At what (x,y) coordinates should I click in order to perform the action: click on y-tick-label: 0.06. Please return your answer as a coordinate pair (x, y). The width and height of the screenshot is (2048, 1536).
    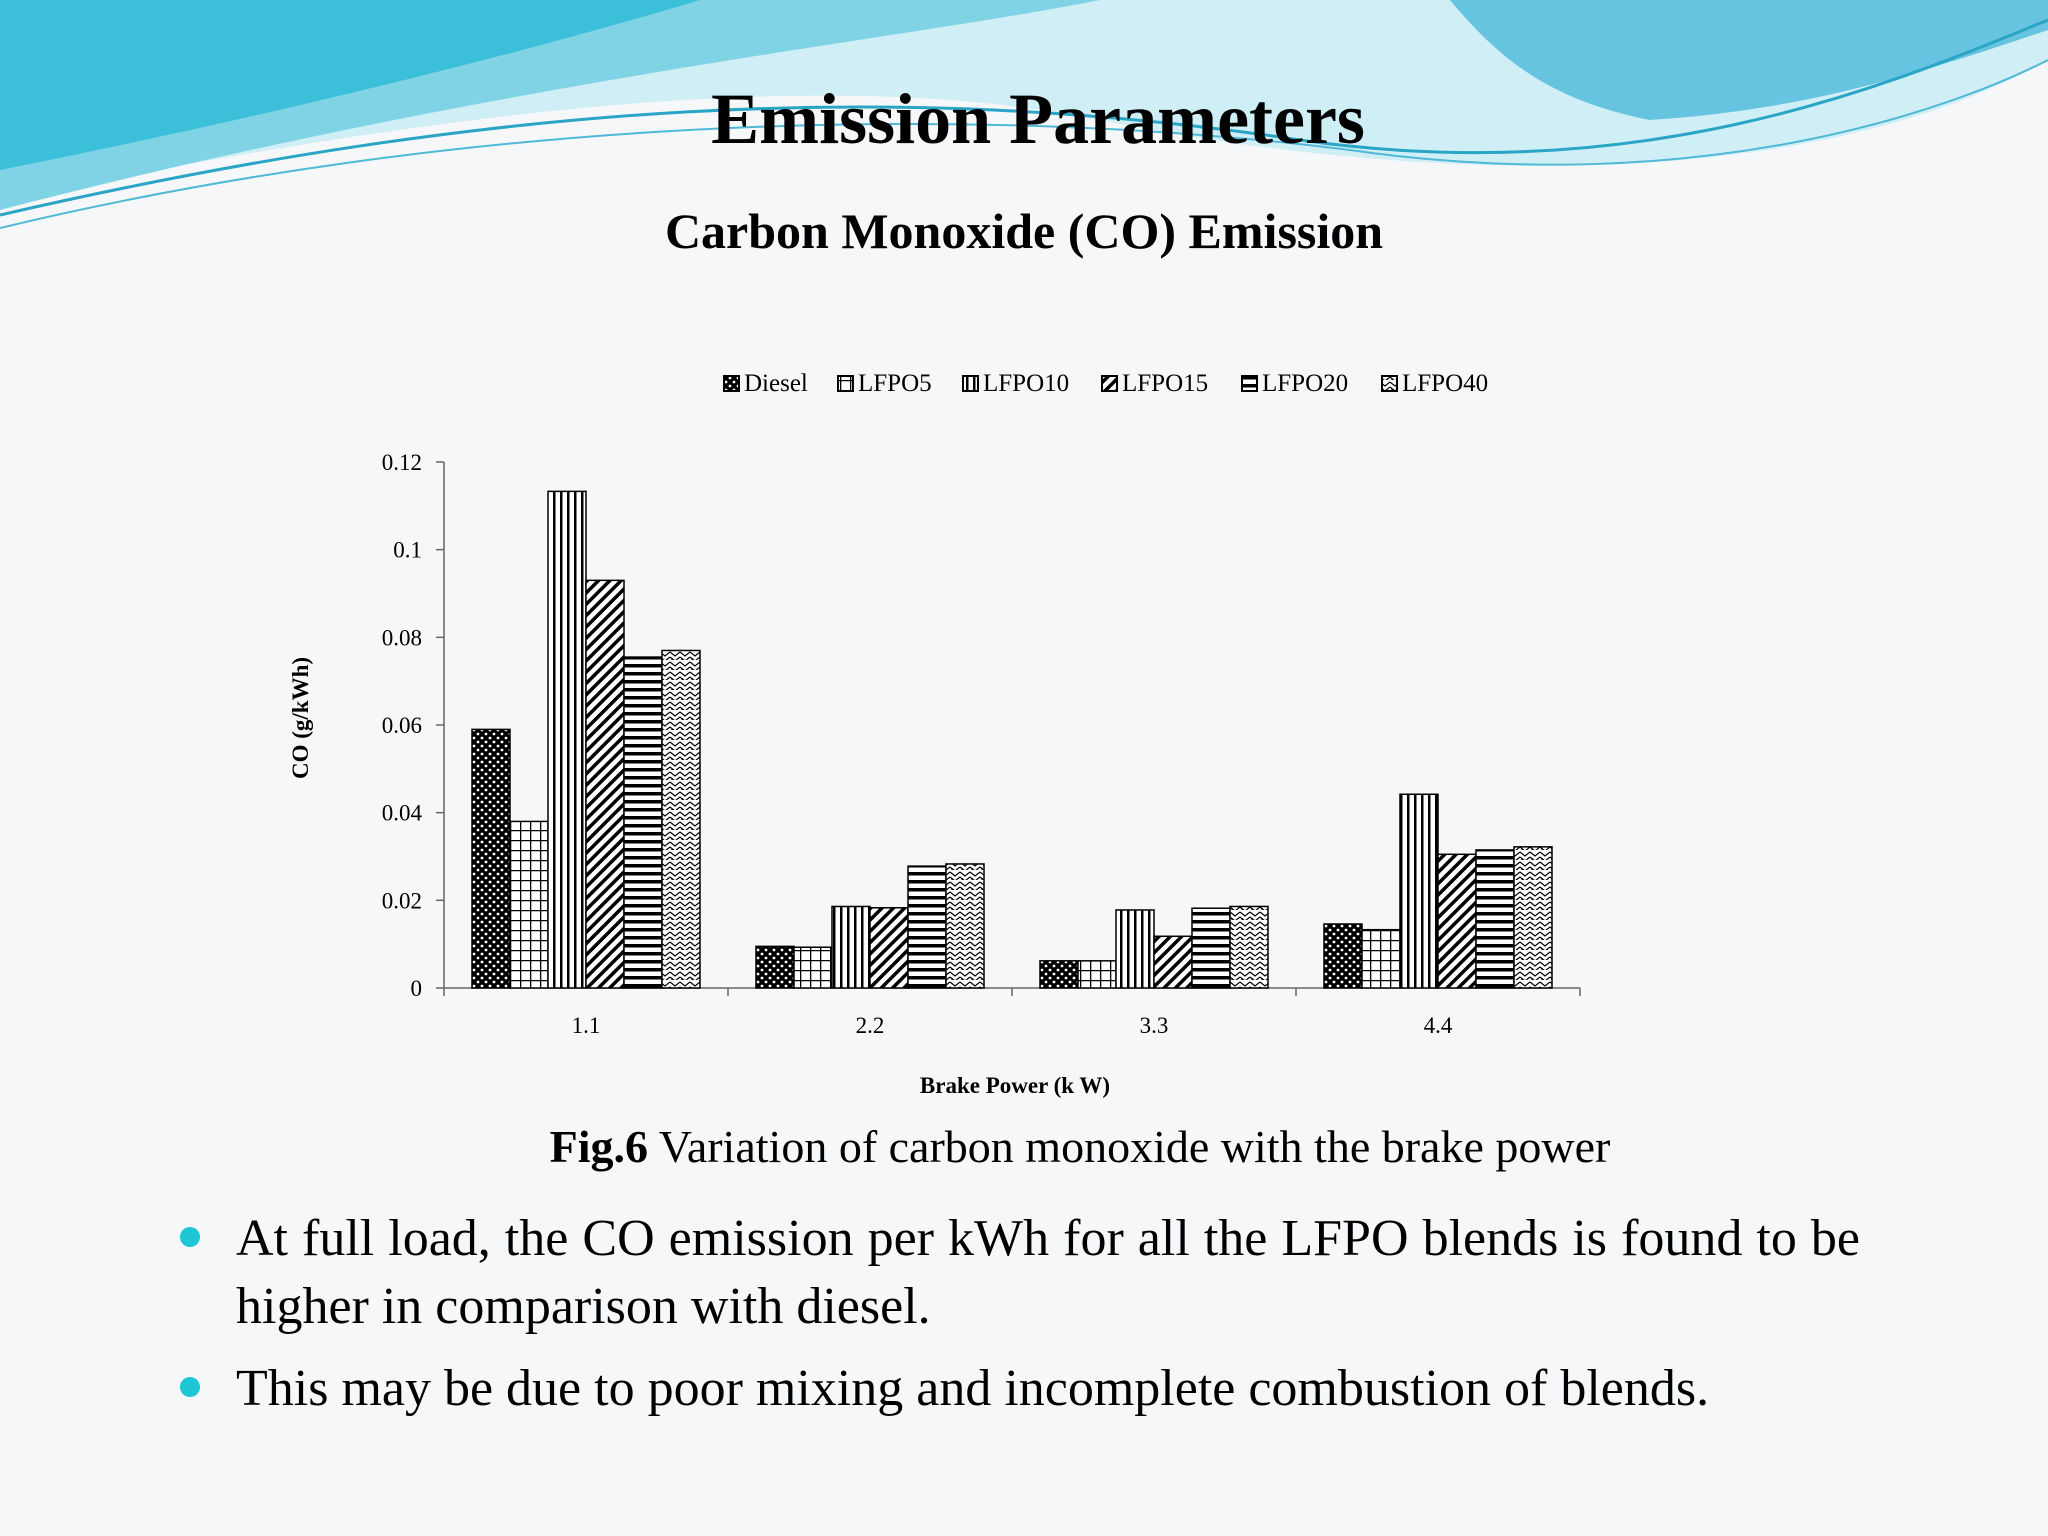
    Looking at the image, I should click on (402, 725).